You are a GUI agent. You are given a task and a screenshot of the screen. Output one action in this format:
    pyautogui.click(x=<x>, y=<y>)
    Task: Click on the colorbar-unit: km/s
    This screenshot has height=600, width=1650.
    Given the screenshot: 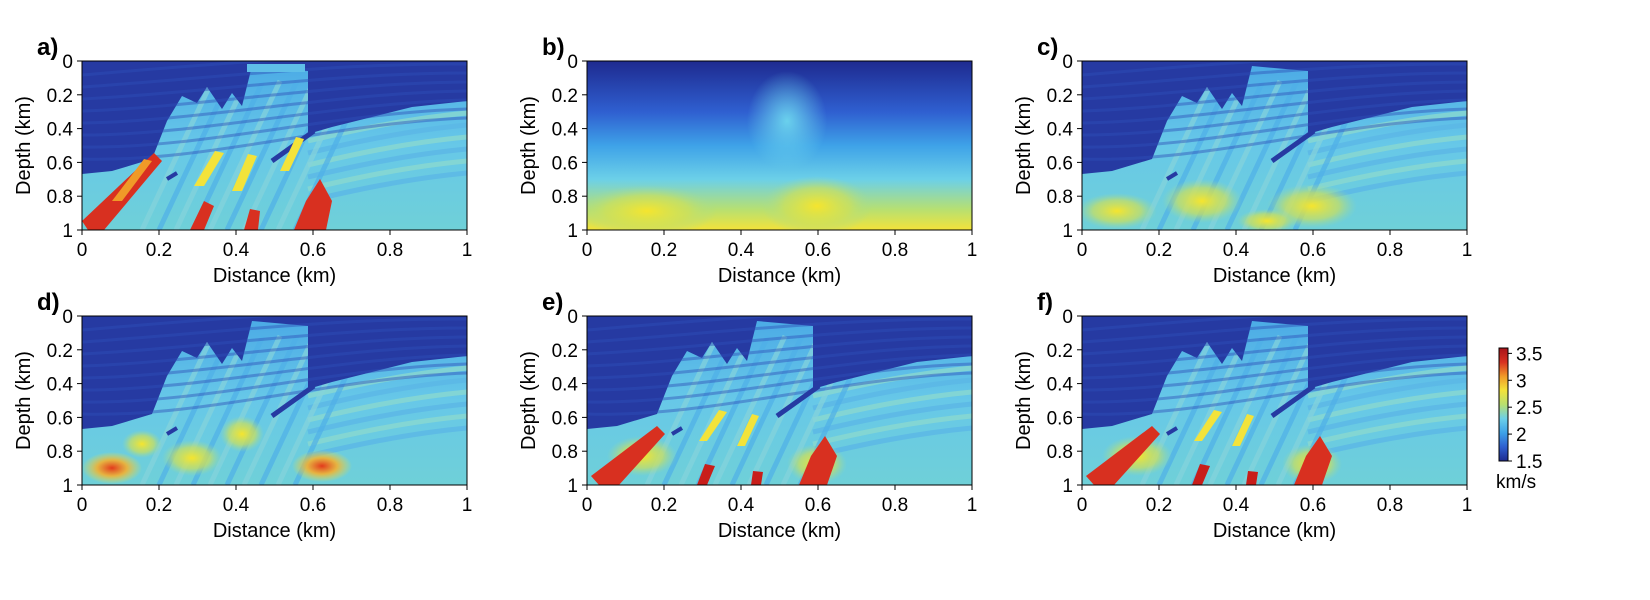 What is the action you would take?
    pyautogui.click(x=1516, y=482)
    